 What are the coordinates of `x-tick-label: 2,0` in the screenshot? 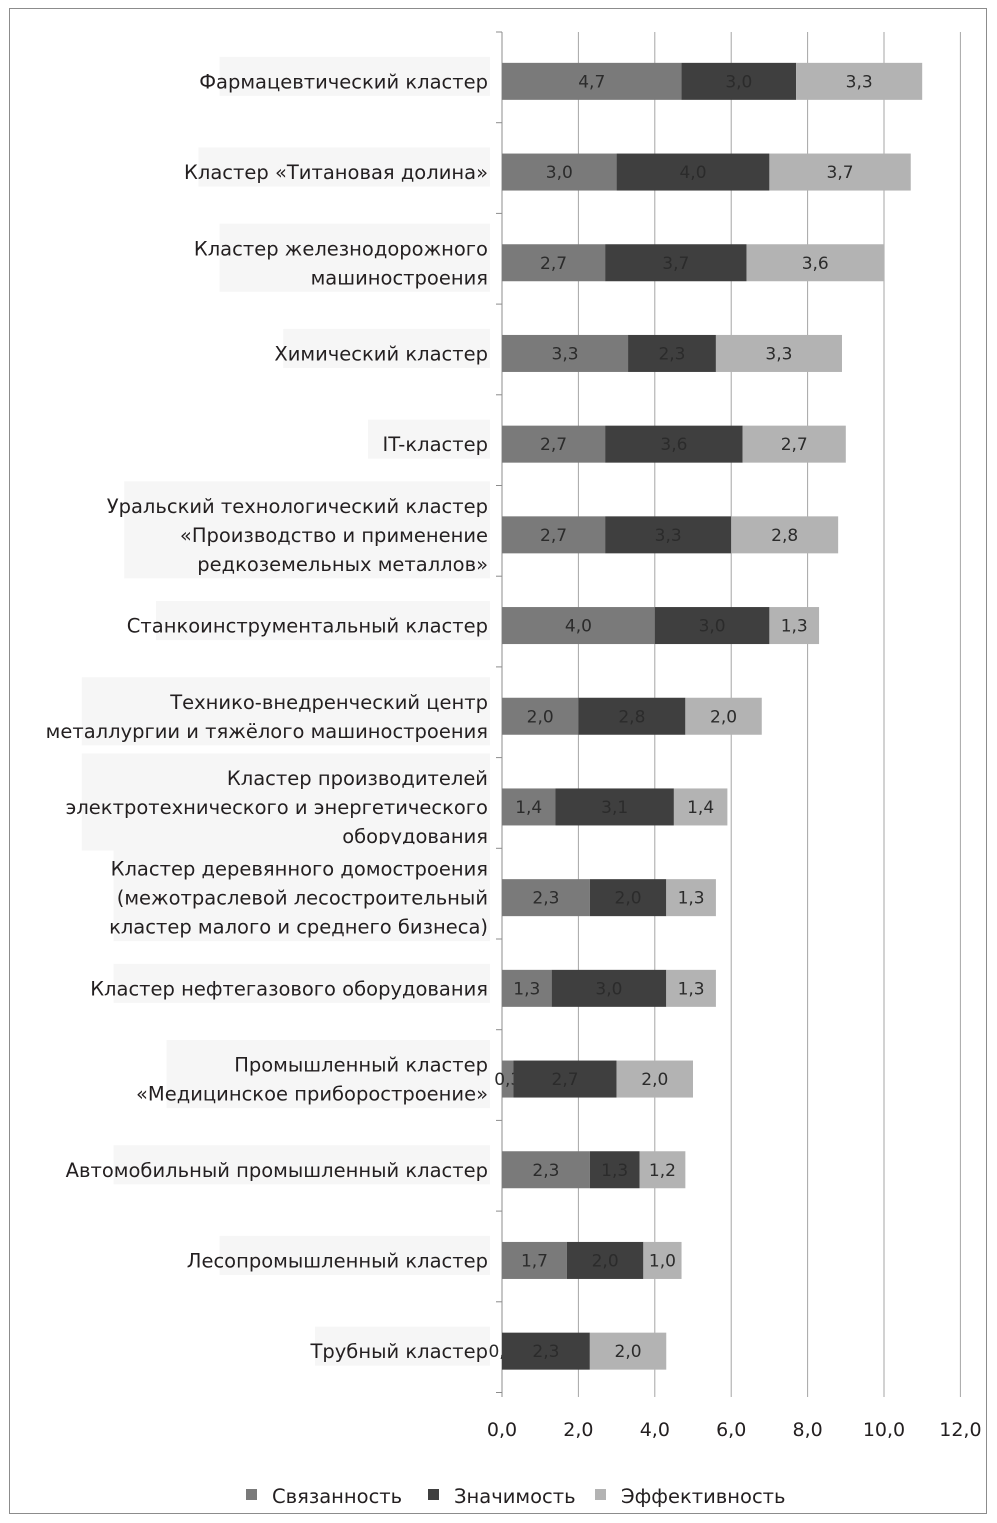 It's located at (578, 1430).